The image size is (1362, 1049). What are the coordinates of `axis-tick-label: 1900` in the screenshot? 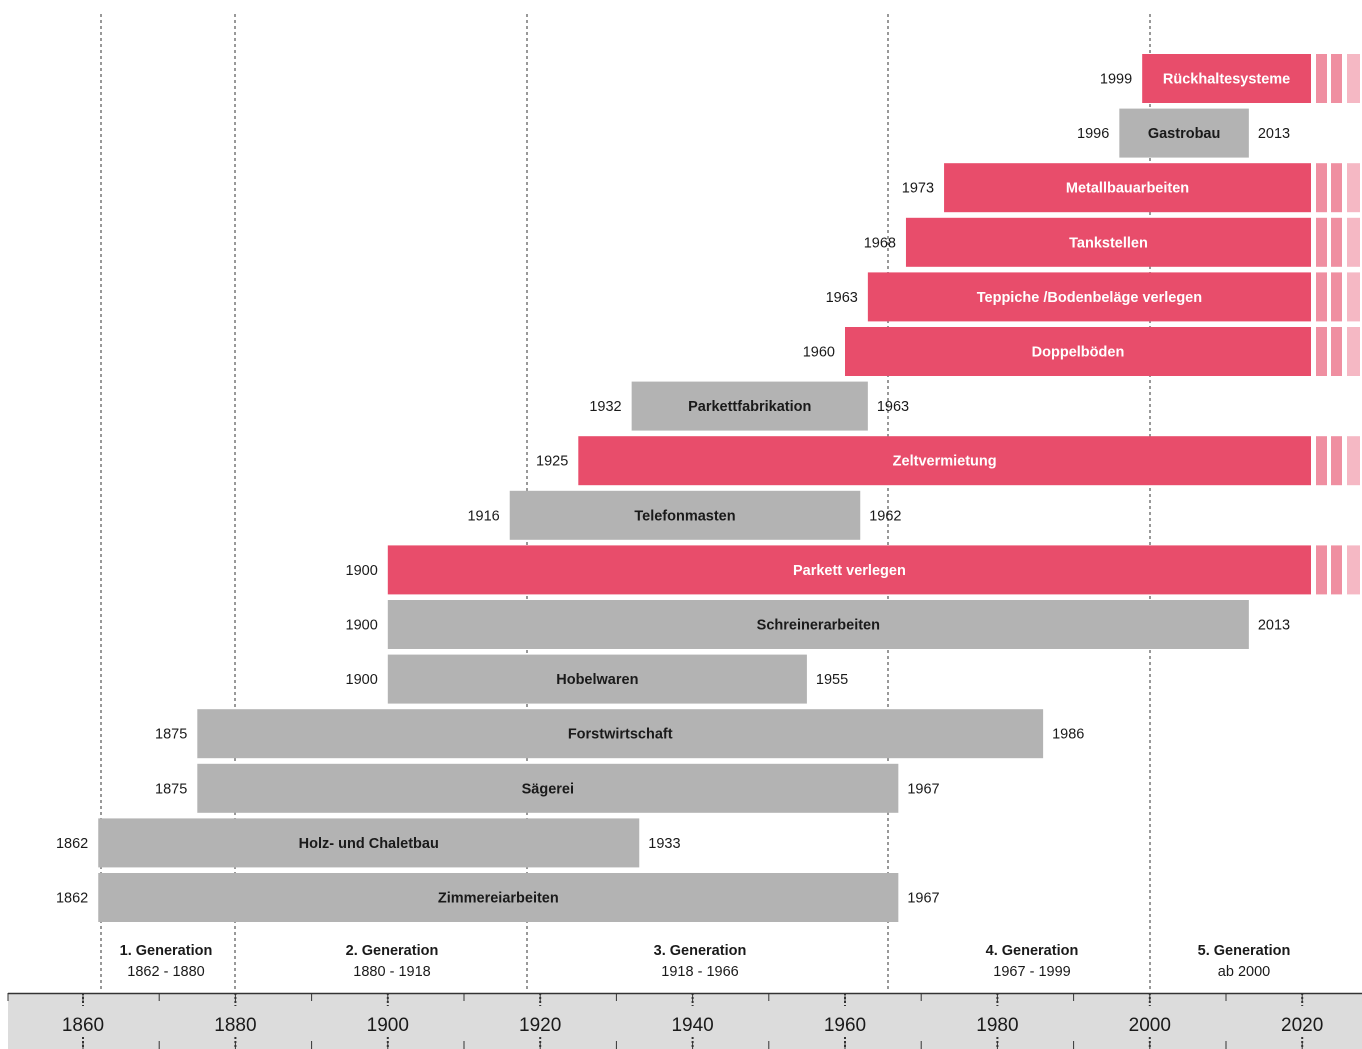 It's located at (388, 1025).